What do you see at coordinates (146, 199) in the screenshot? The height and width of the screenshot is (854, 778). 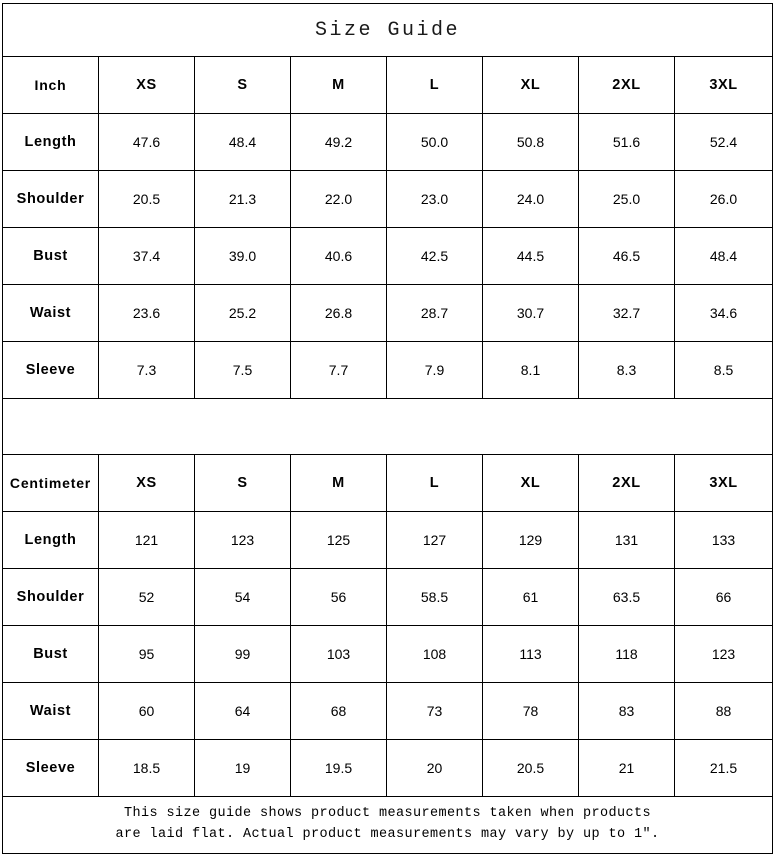 I see `measurement-value-shoulder-xs: 20.5` at bounding box center [146, 199].